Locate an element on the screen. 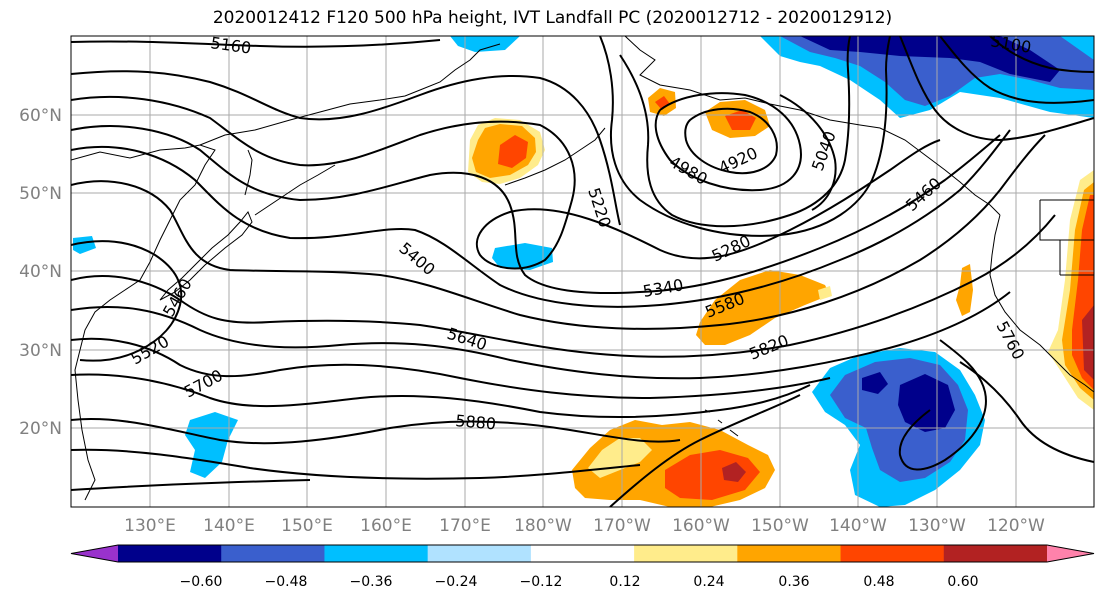 This screenshot has height=601, width=1105. contour-label: 5100 is located at coordinates (1010, 44).